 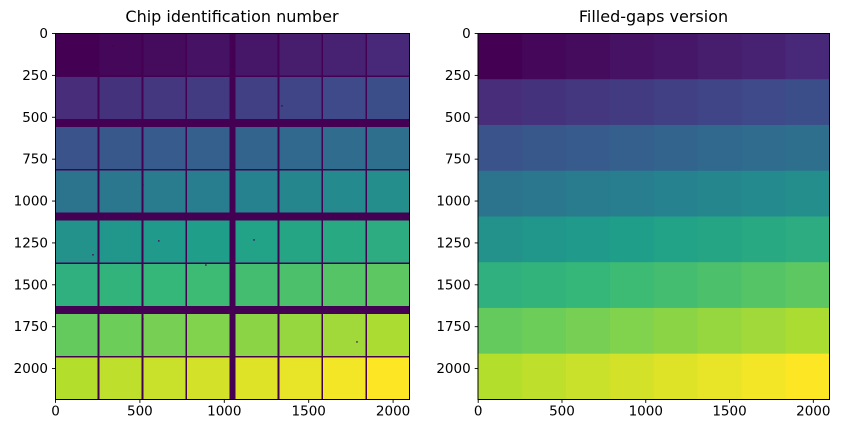 I want to click on y-tick-label: 250, so click(x=458, y=76).